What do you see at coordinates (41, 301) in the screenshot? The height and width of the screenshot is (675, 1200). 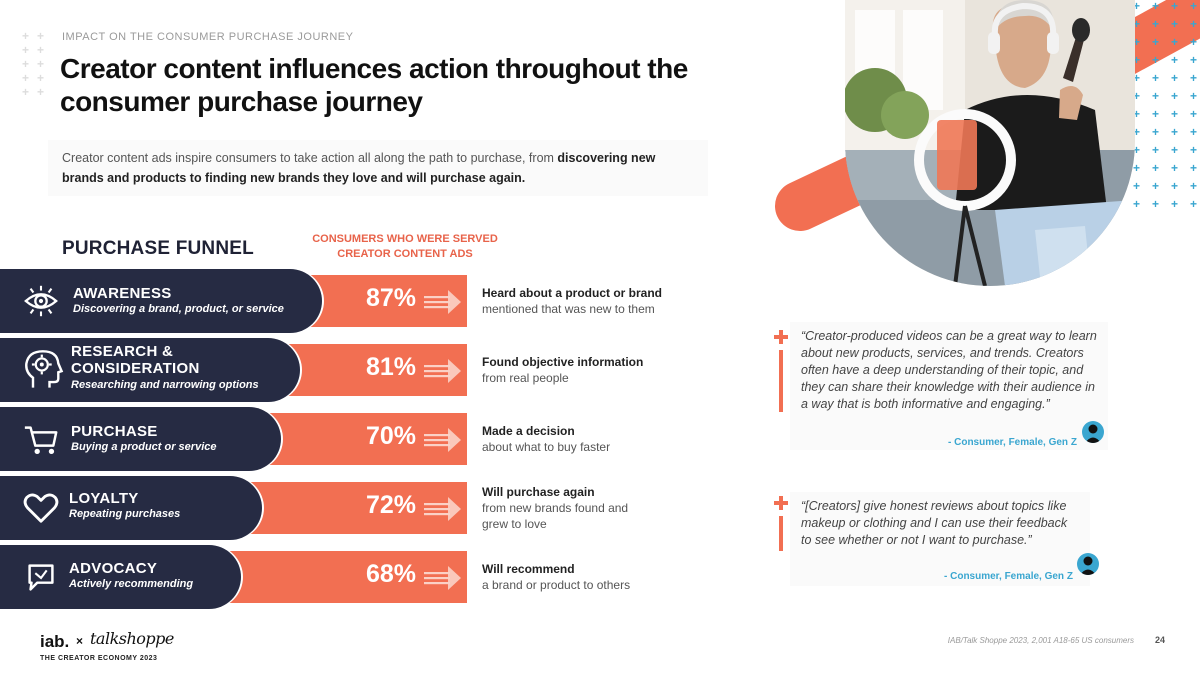 I see `eye-icon` at bounding box center [41, 301].